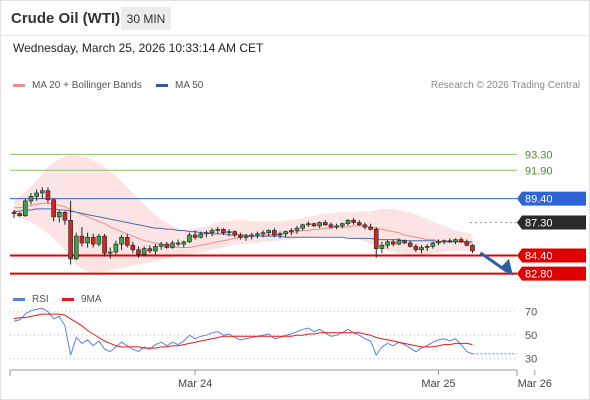  What do you see at coordinates (91, 299) in the screenshot?
I see `ma9-label: 9MA` at bounding box center [91, 299].